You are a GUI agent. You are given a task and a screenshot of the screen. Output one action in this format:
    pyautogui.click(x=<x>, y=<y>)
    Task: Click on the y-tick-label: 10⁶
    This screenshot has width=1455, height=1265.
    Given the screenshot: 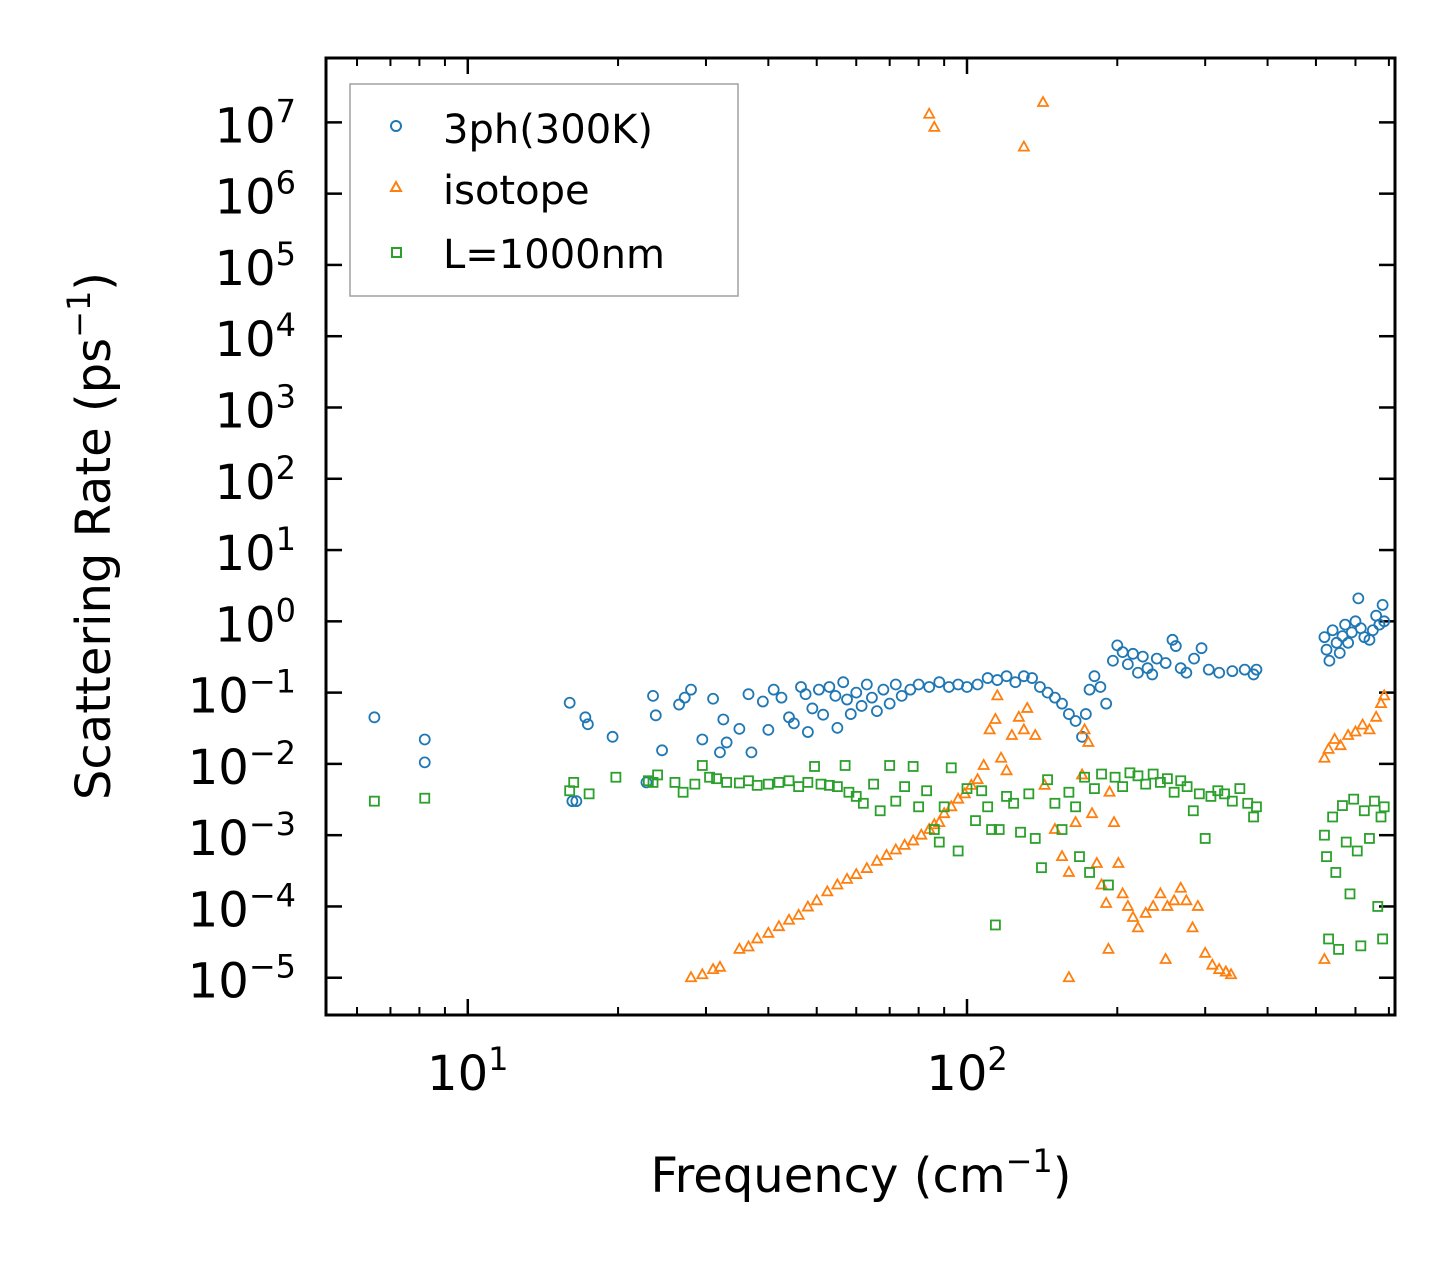 What is the action you would take?
    pyautogui.click(x=255, y=195)
    